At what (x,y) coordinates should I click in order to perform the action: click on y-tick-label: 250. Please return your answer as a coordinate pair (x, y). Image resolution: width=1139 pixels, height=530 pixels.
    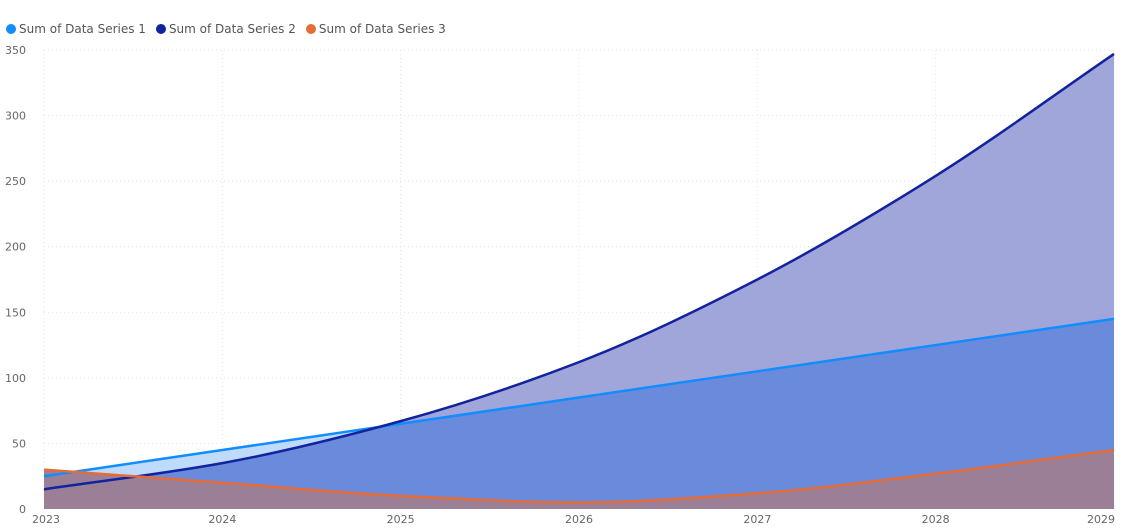
    Looking at the image, I should click on (15, 181).